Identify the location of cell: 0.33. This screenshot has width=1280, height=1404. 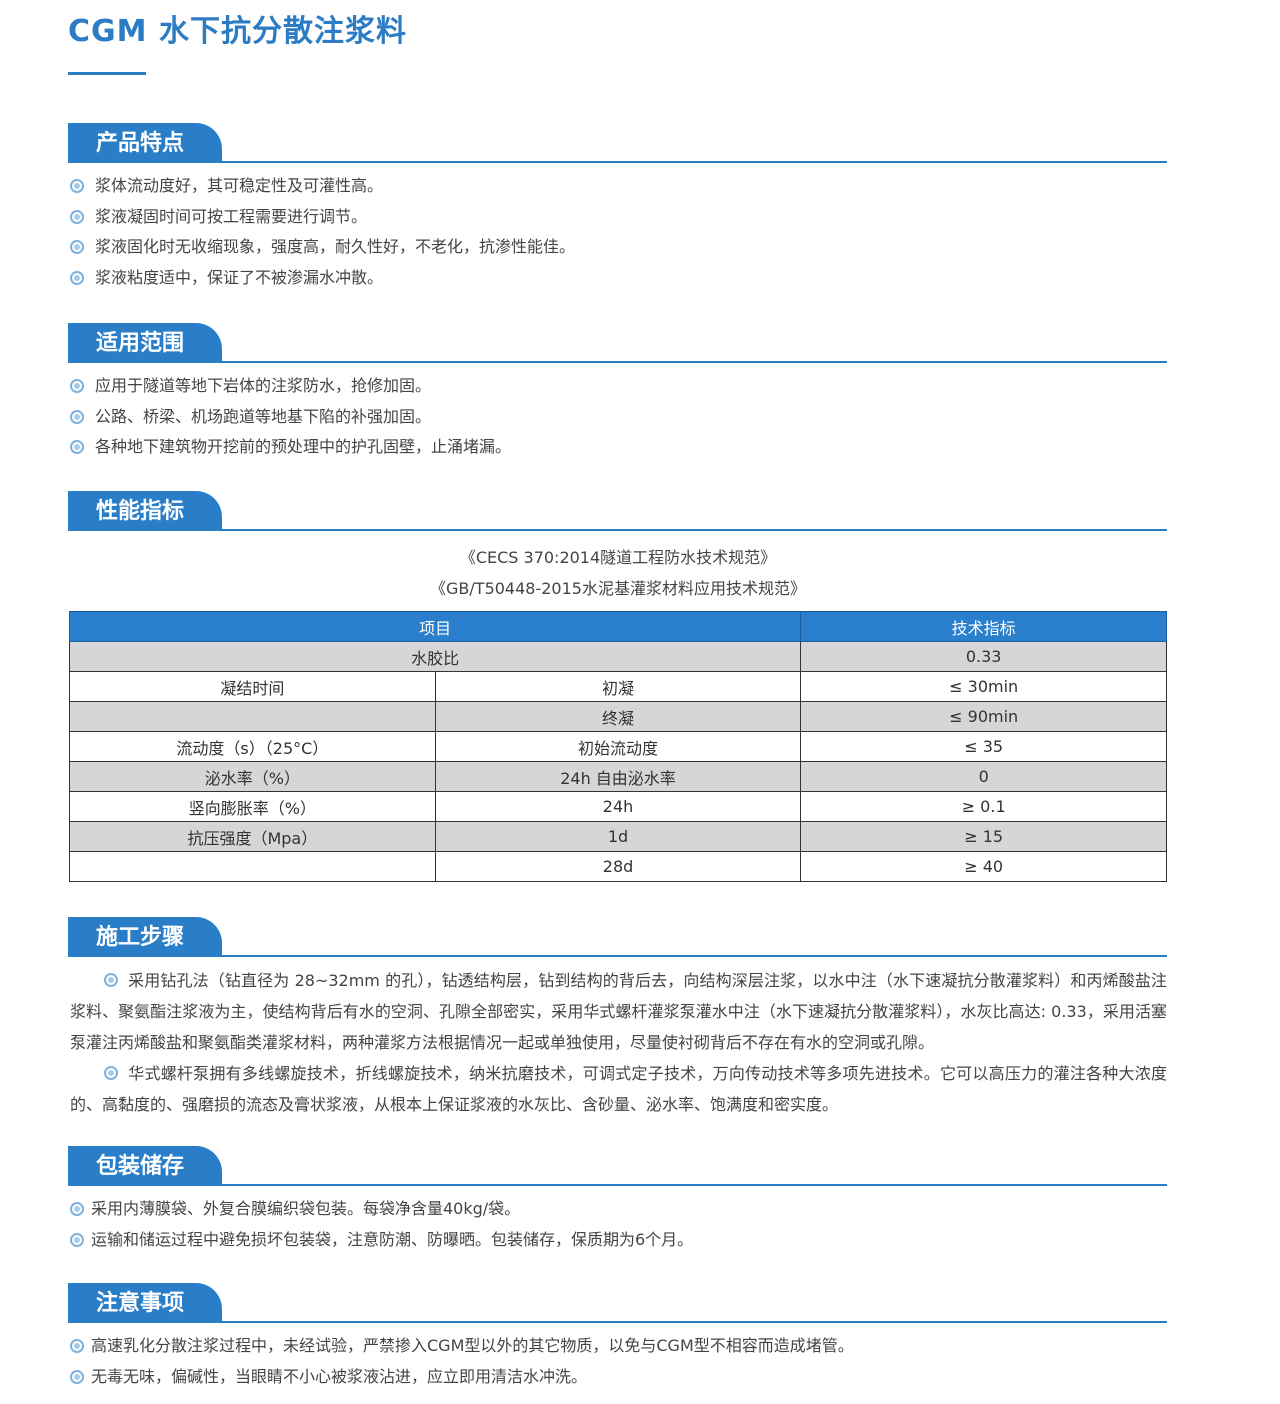
(983, 656).